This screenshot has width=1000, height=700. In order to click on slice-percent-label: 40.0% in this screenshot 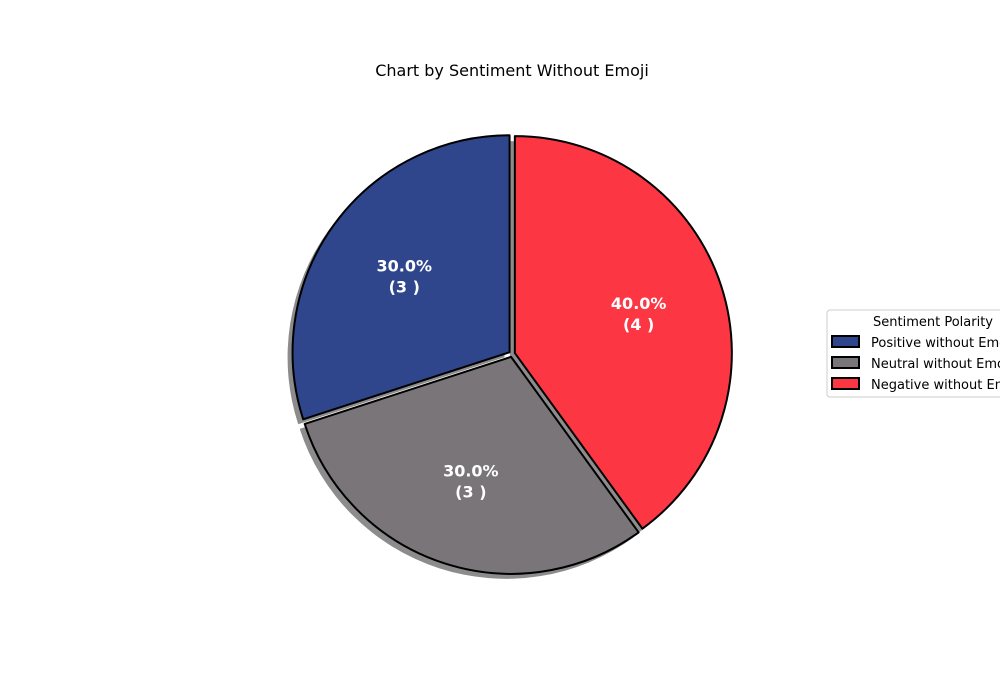, I will do `click(639, 303)`.